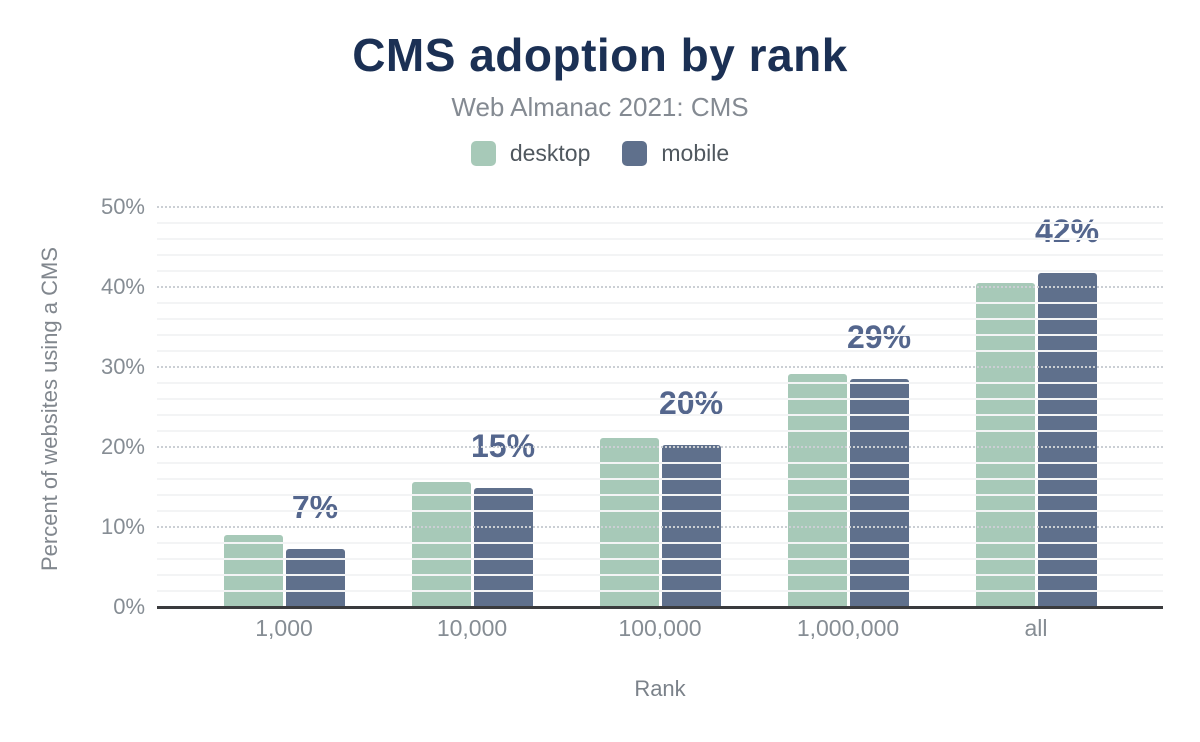  What do you see at coordinates (600, 107) in the screenshot?
I see `chart-subtitle: Web Almanac 2021: CMS` at bounding box center [600, 107].